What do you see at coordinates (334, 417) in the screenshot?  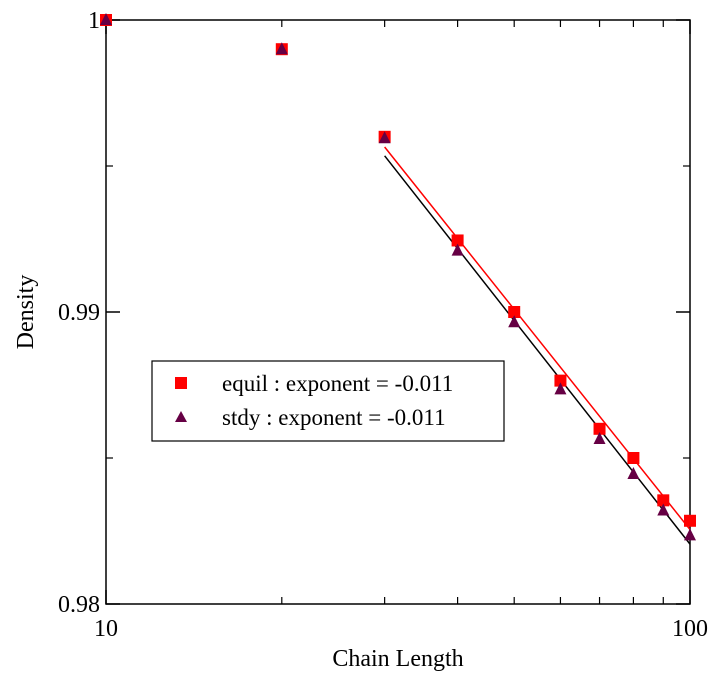 I see `legend-label-stdy: stdy : exponent = -0.011` at bounding box center [334, 417].